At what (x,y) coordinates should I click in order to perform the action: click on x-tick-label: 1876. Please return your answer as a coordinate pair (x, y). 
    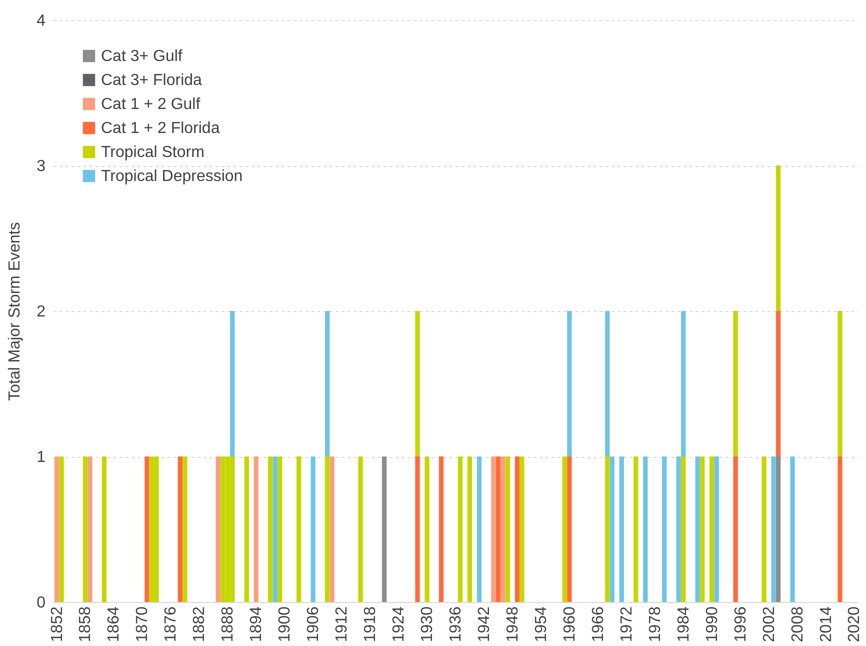
    Looking at the image, I should click on (171, 624).